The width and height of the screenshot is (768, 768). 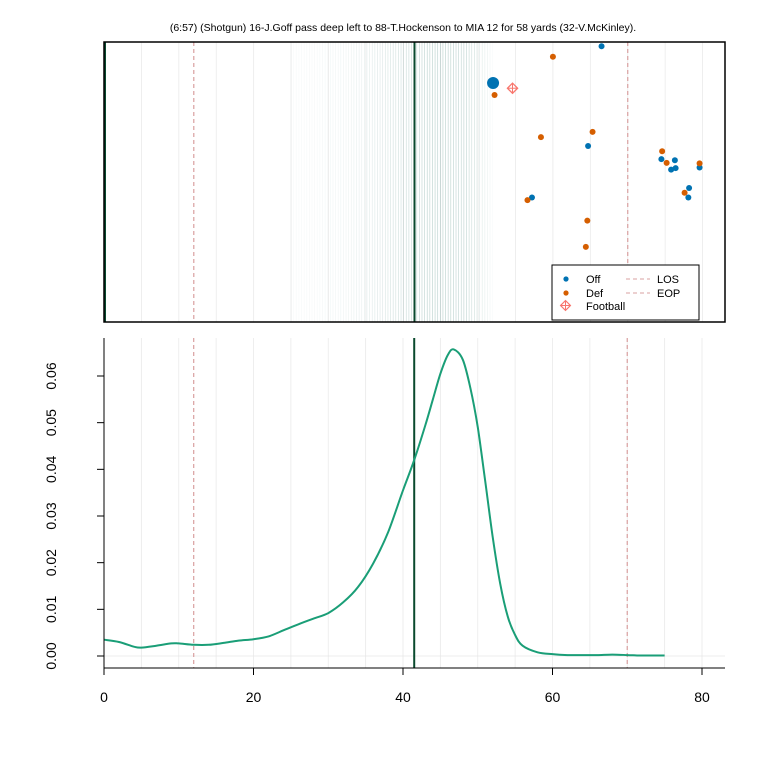 I want to click on legend-off-label: Off, so click(x=593, y=280).